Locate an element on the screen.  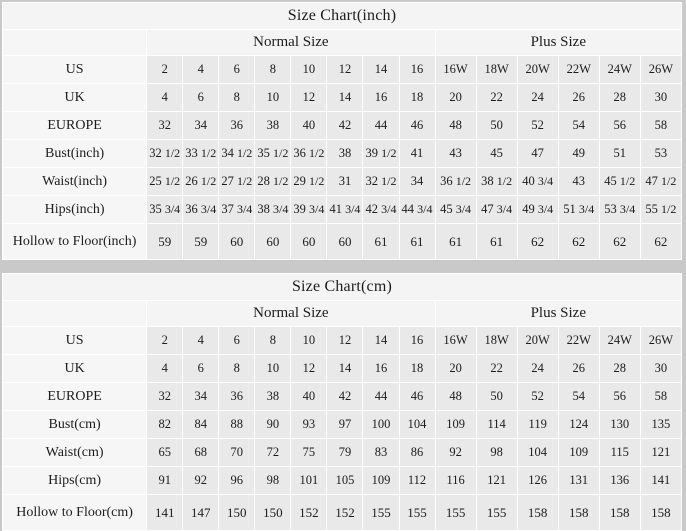
table-cell: 158 is located at coordinates (537, 512).